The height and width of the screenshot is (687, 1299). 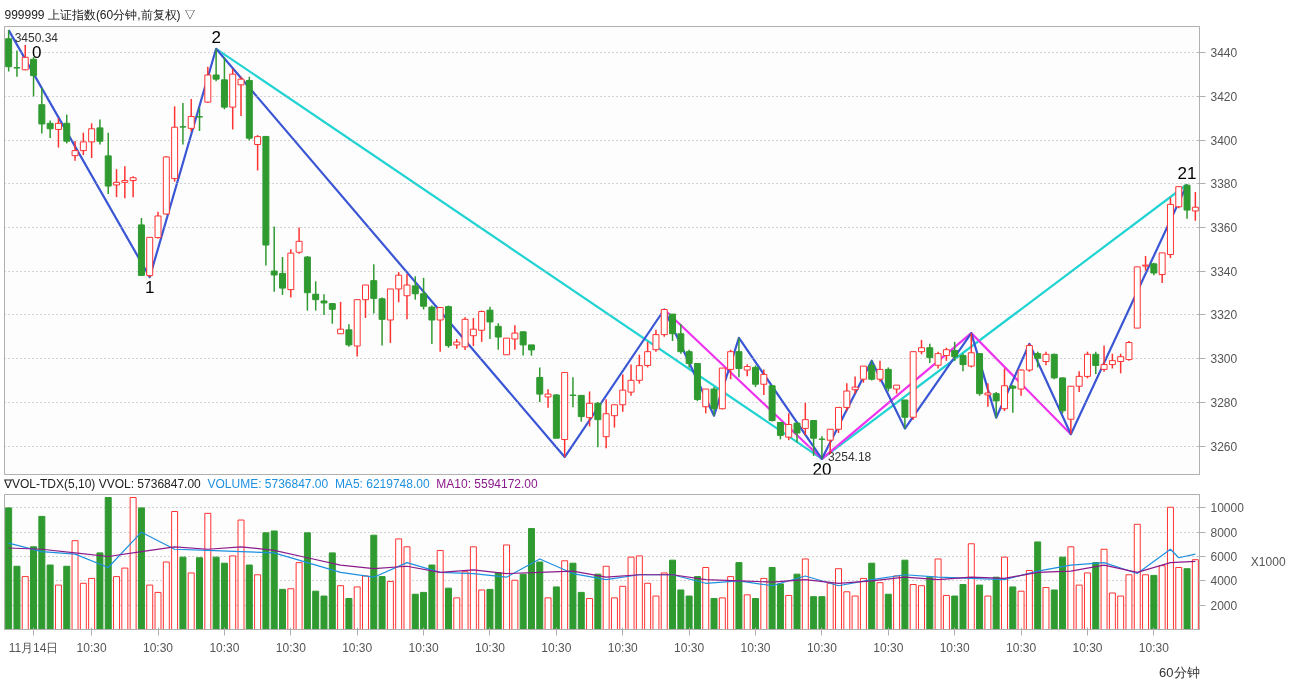 What do you see at coordinates (1224, 532) in the screenshot?
I see `y-tick-label: 8000` at bounding box center [1224, 532].